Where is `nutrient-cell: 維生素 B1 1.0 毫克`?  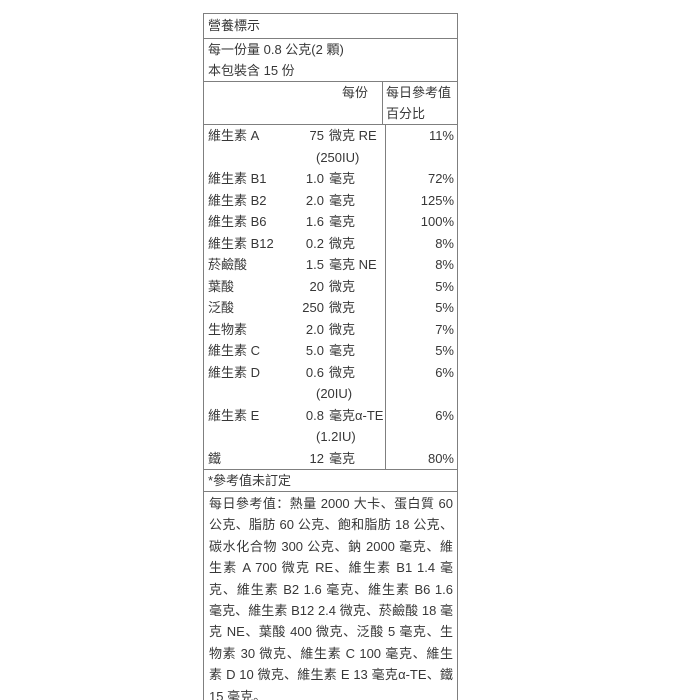
nutrient-cell: 維生素 B1 1.0 毫克 is located at coordinates (294, 179).